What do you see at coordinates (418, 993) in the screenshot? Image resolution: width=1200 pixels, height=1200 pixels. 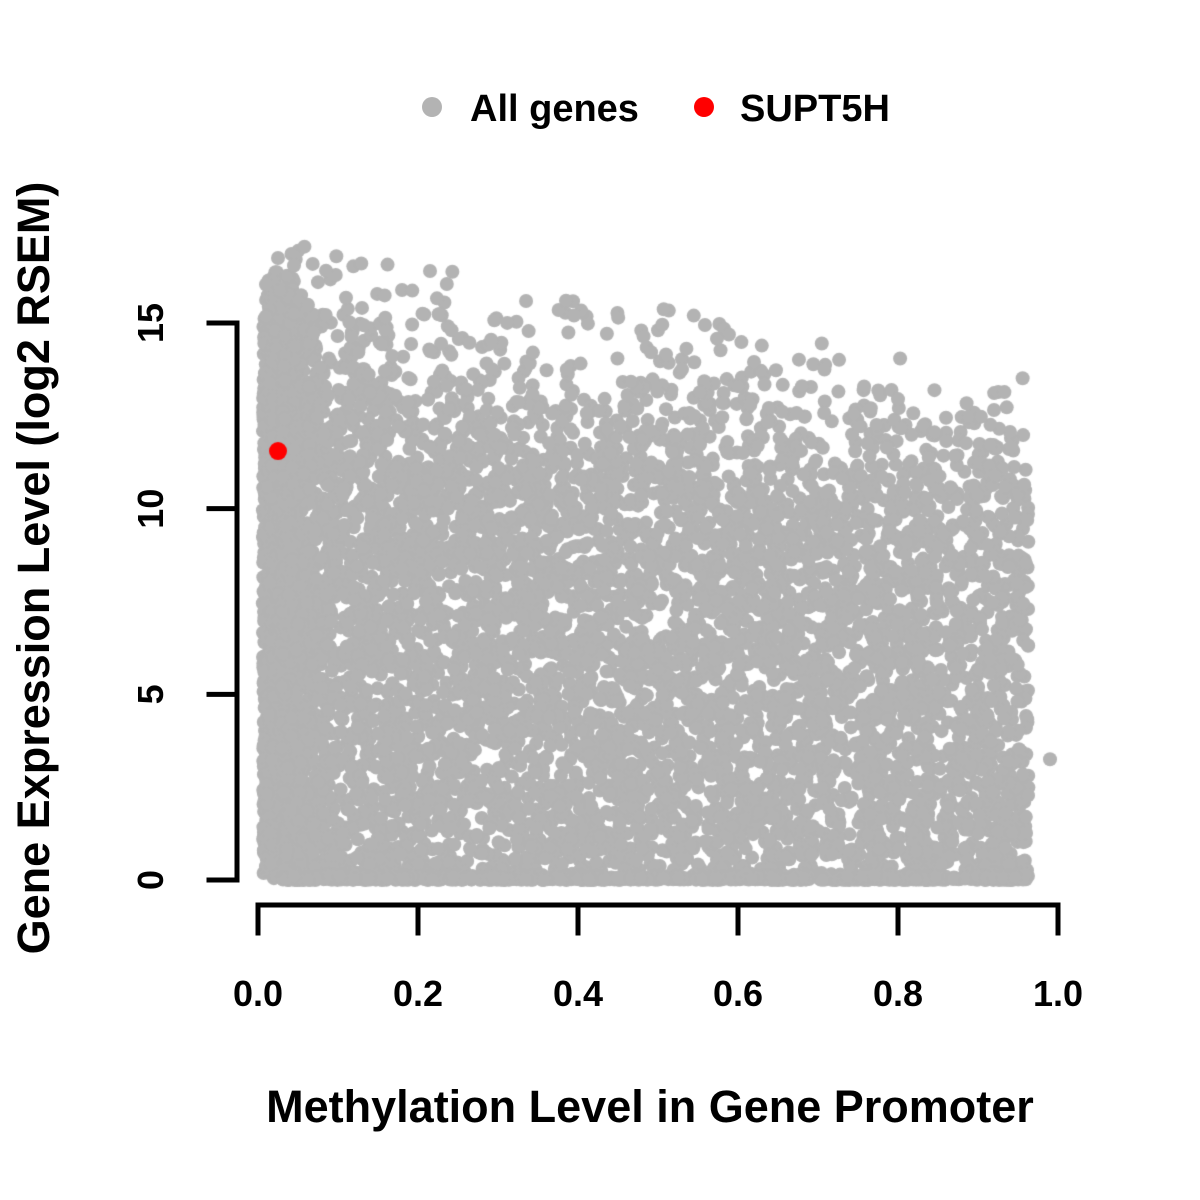 I see `x-tick-label: 0.2` at bounding box center [418, 993].